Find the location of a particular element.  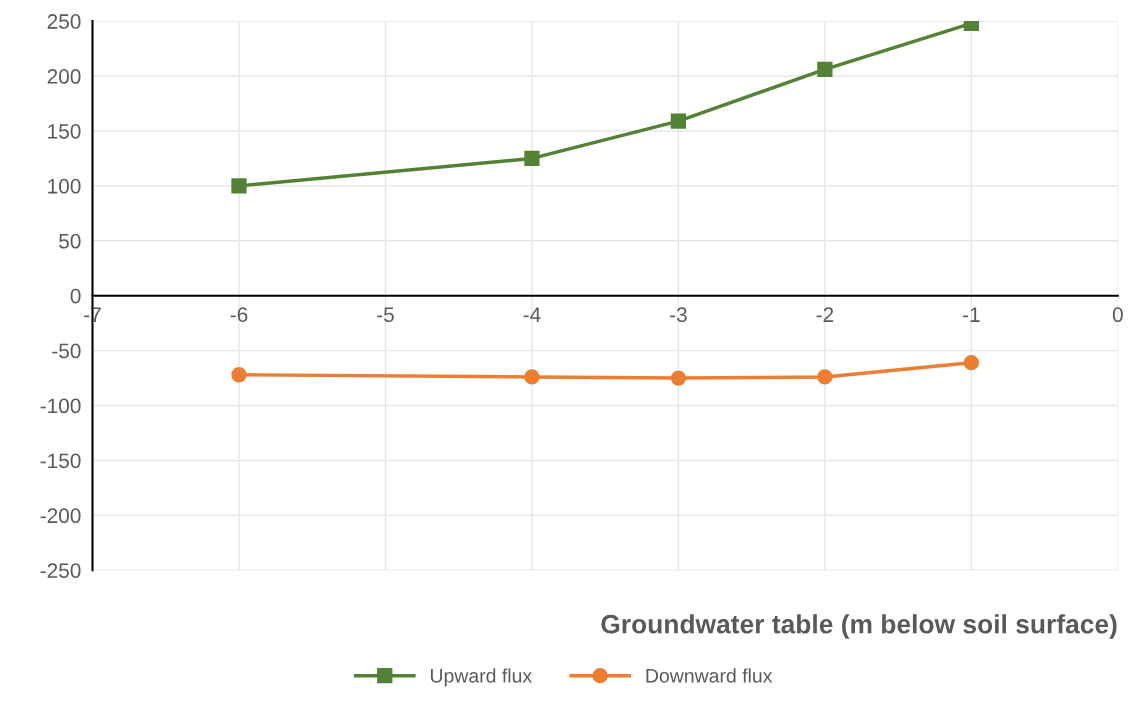

x-axis-title: Groundwater table (m below soil surface) is located at coordinates (859, 626).